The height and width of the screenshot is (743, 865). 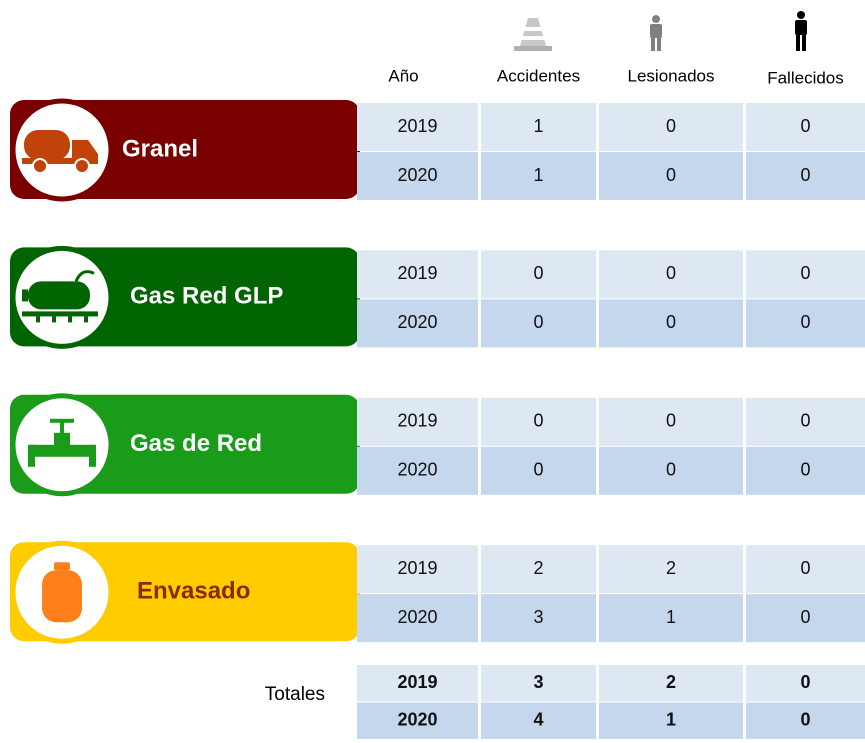 I want to click on category-banner: Envasado, so click(x=185, y=592).